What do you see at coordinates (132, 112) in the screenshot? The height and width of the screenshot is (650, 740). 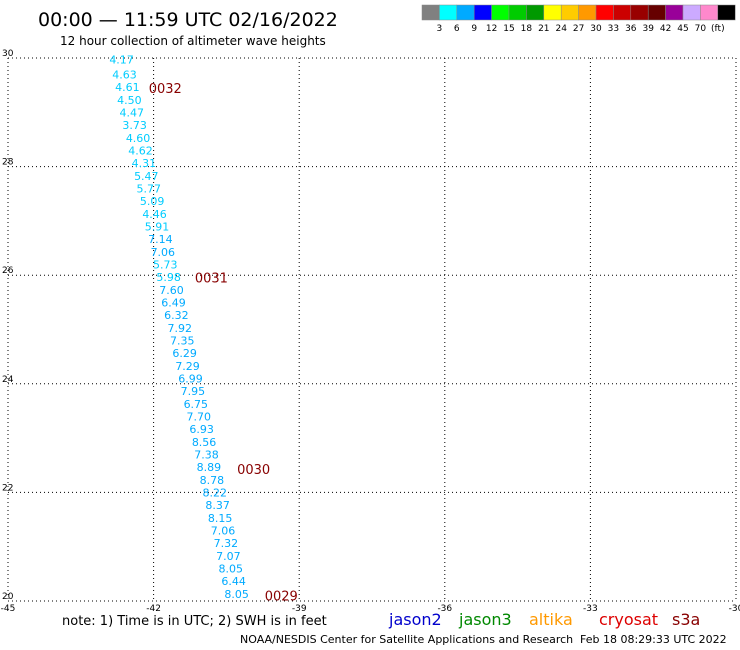 I see `wave-height-label: 4.47` at bounding box center [132, 112].